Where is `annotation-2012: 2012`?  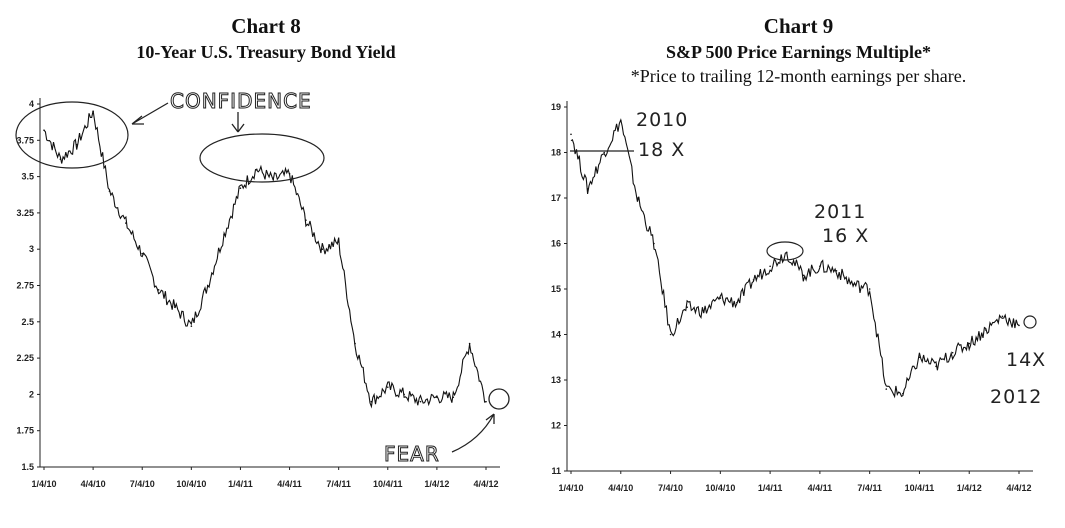 annotation-2012: 2012 is located at coordinates (1016, 397).